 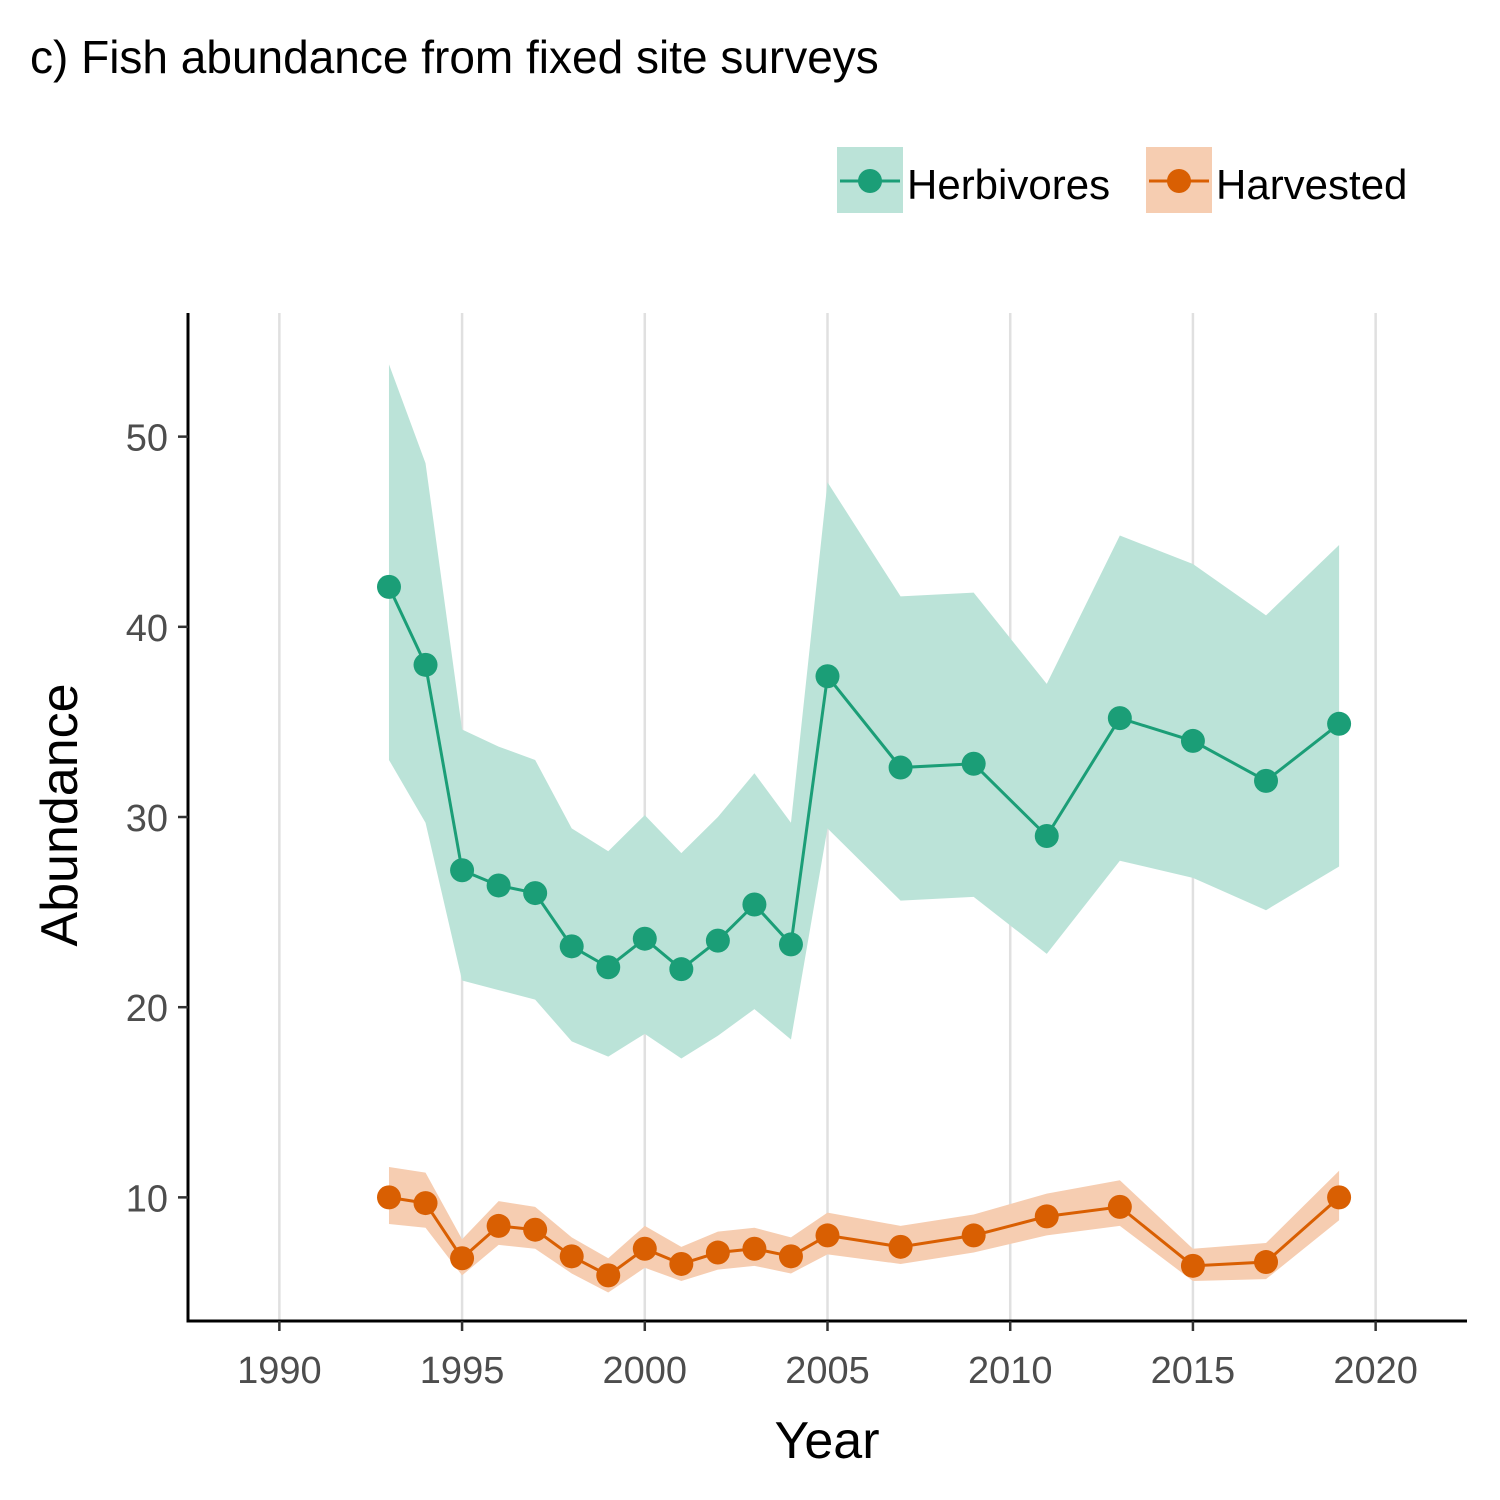 I want to click on point-harvested-2017, so click(x=1266, y=1262).